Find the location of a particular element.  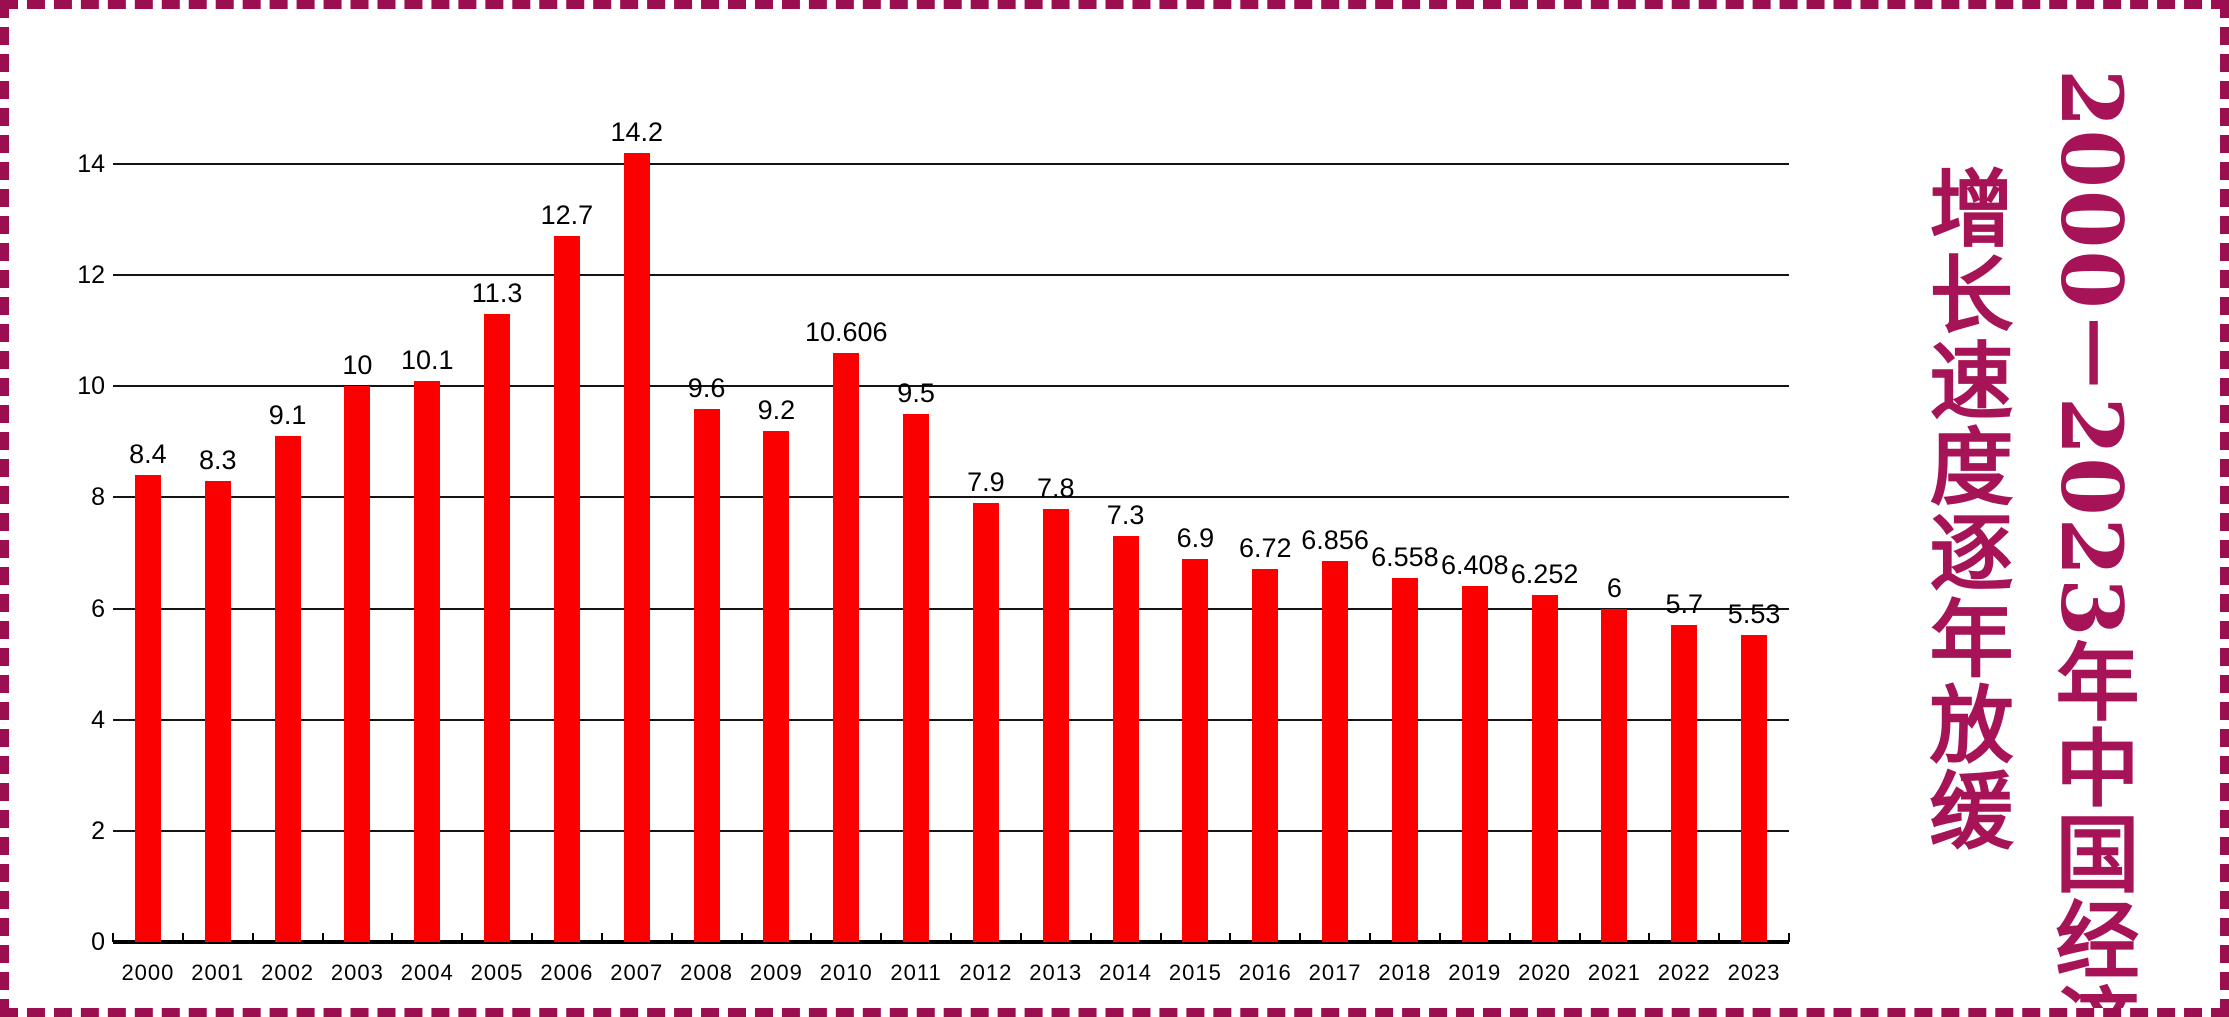

x-tick-label-2009: 2009 is located at coordinates (776, 972).